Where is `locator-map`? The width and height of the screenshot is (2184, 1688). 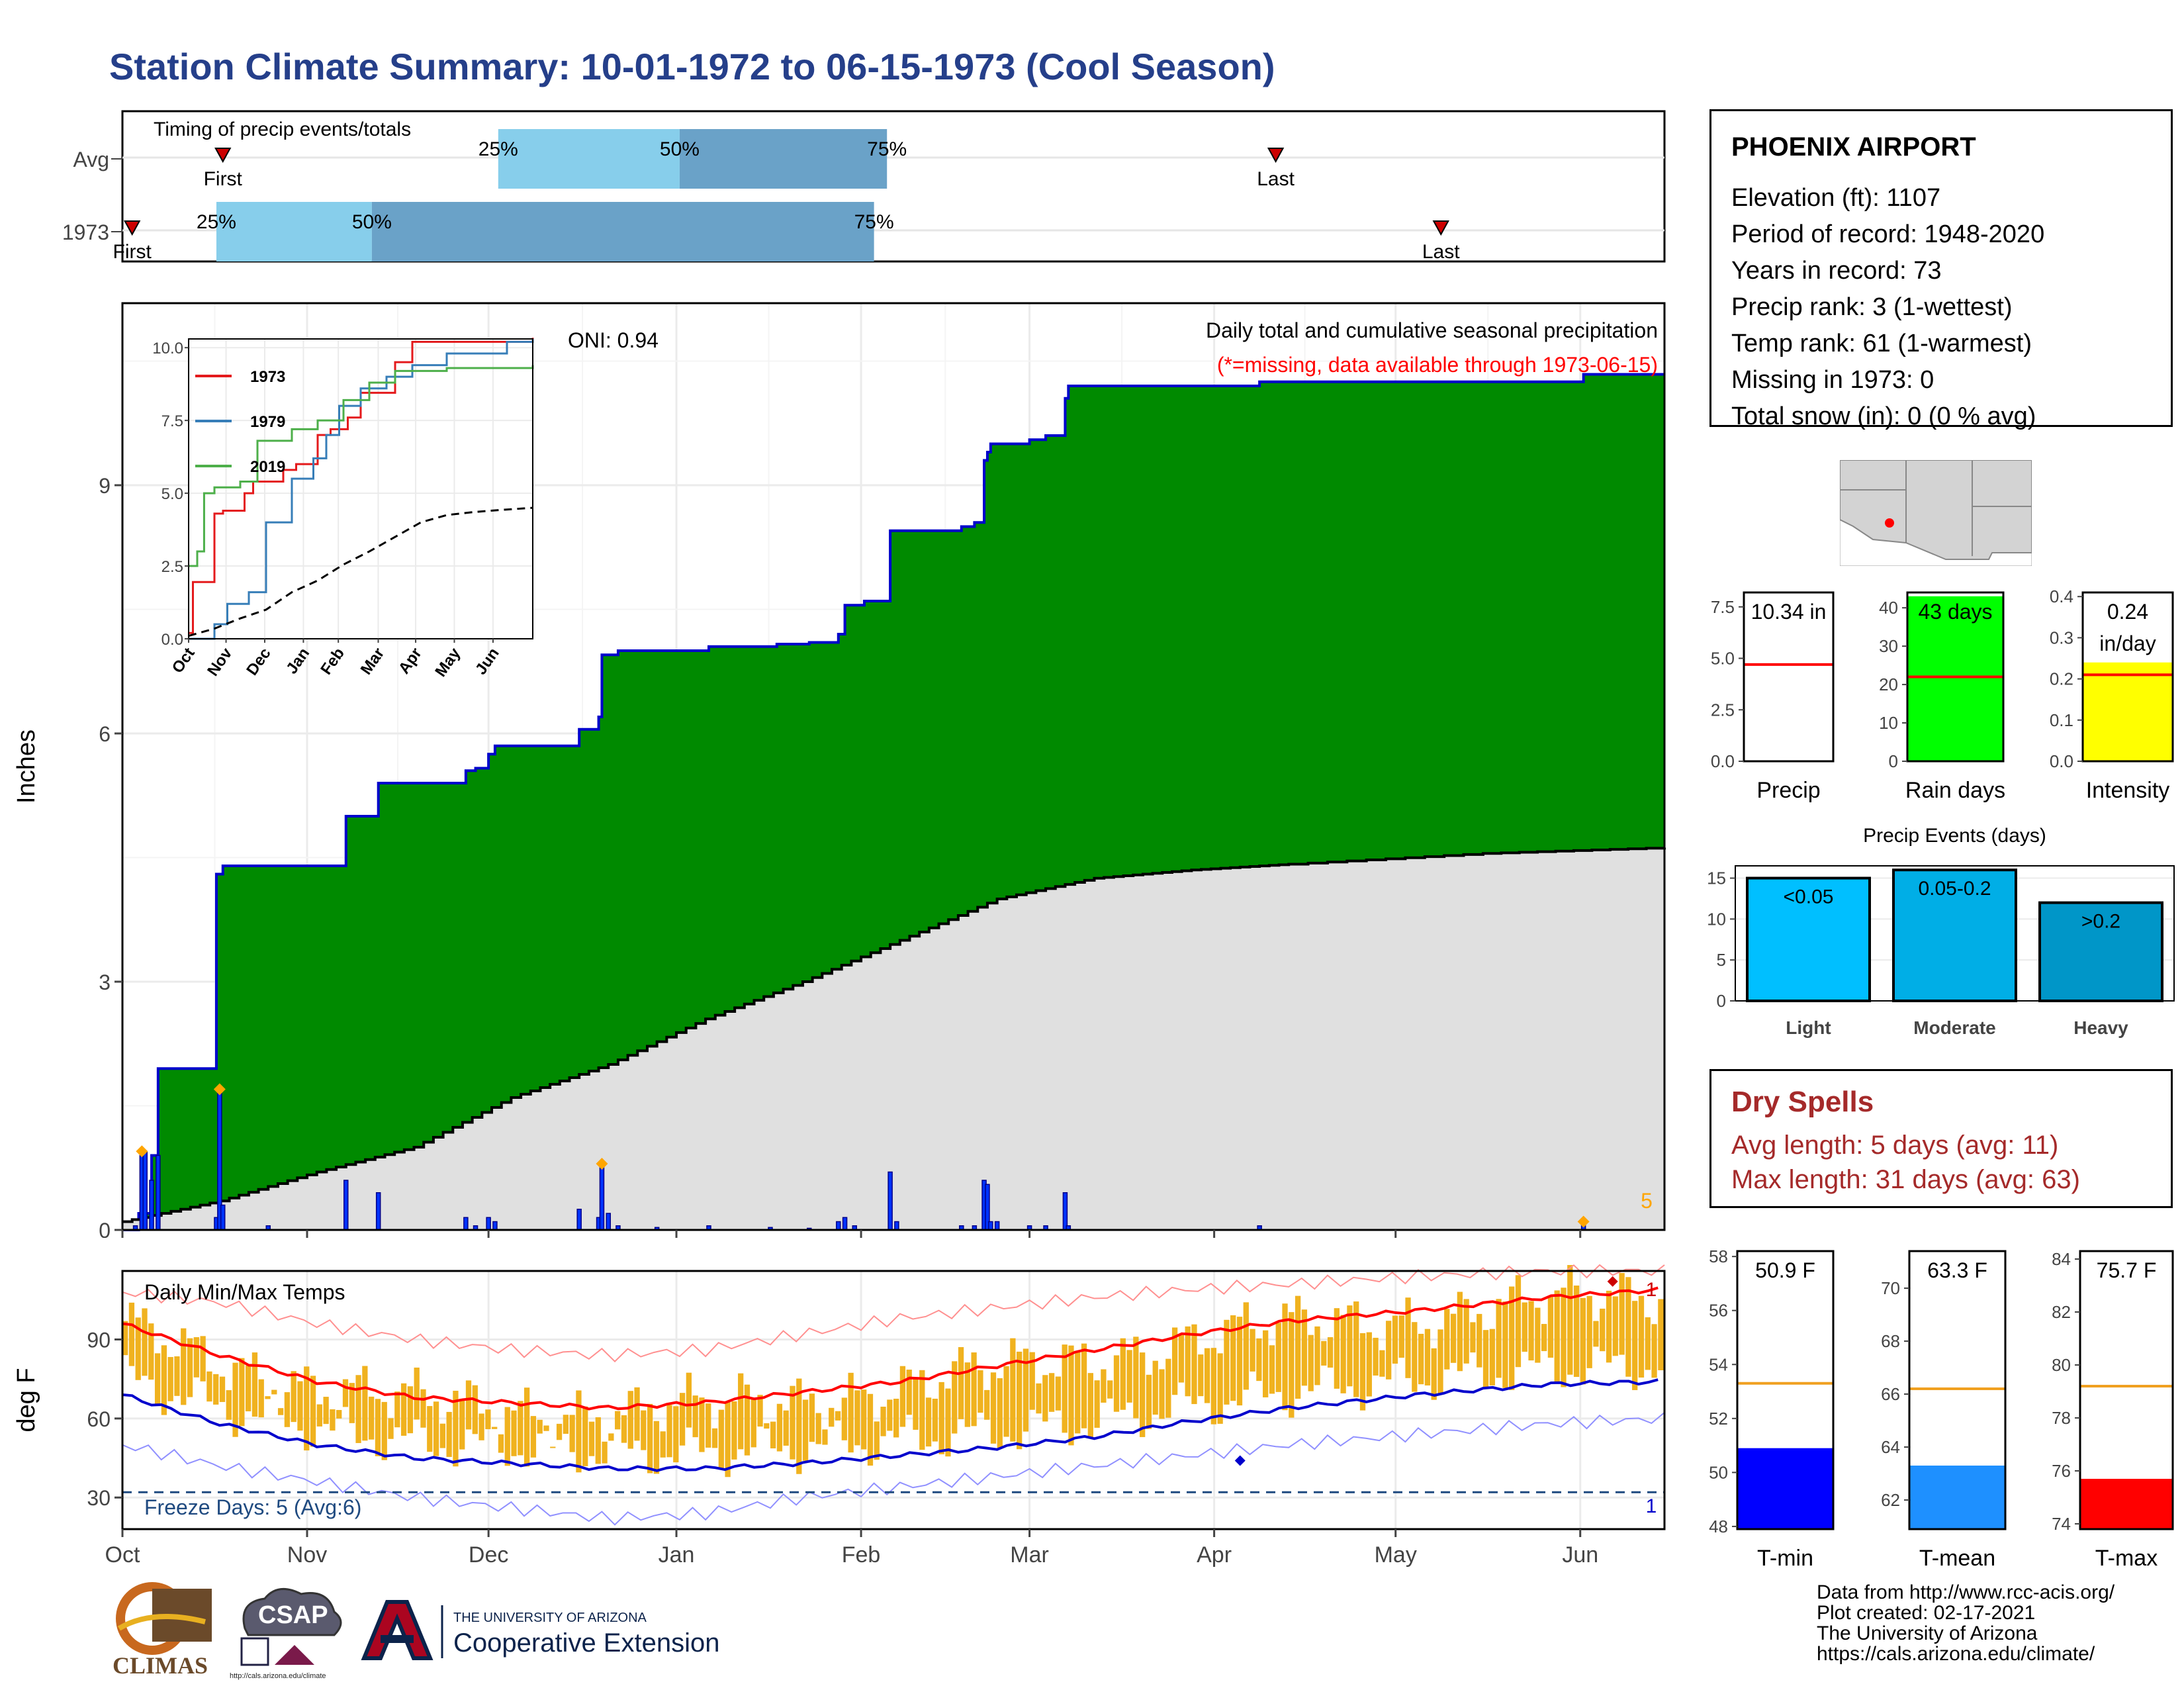
locator-map is located at coordinates (1936, 513).